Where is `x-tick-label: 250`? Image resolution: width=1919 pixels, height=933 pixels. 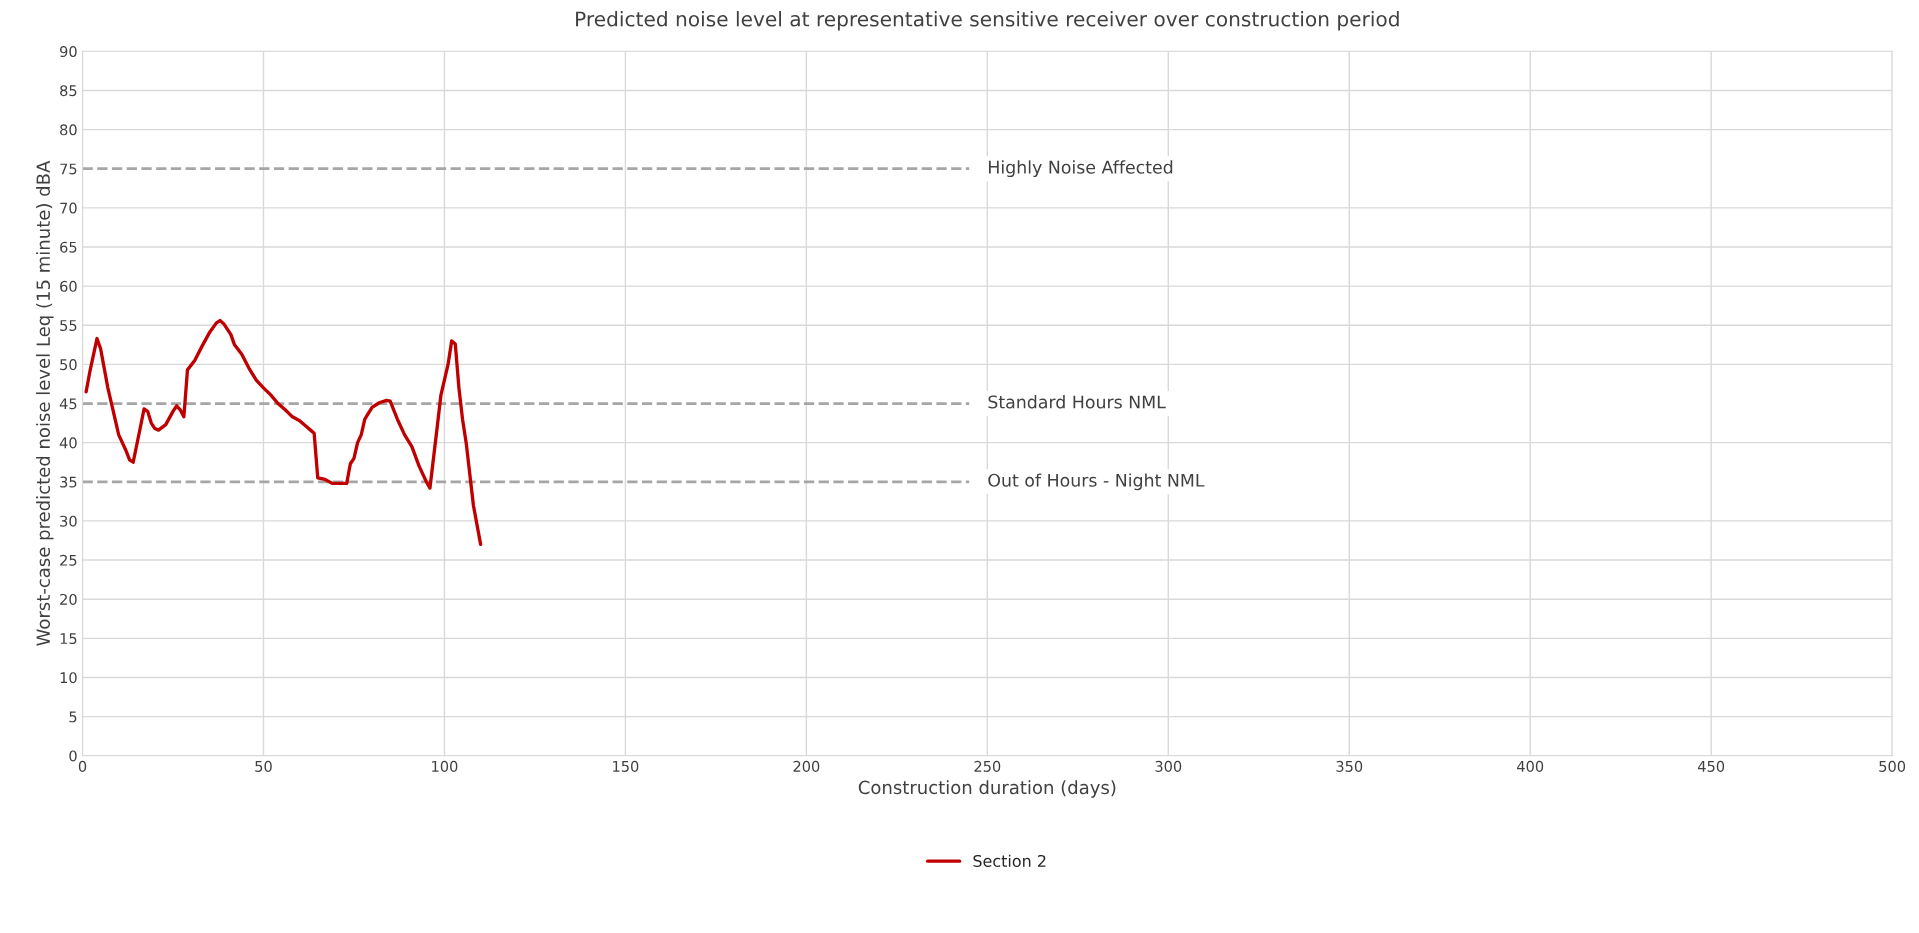
x-tick-label: 250 is located at coordinates (987, 766).